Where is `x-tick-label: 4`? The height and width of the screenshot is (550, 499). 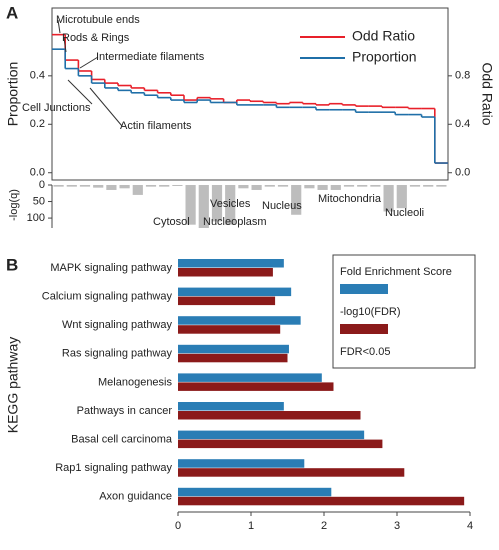
x-tick-label: 4 is located at coordinates (470, 526).